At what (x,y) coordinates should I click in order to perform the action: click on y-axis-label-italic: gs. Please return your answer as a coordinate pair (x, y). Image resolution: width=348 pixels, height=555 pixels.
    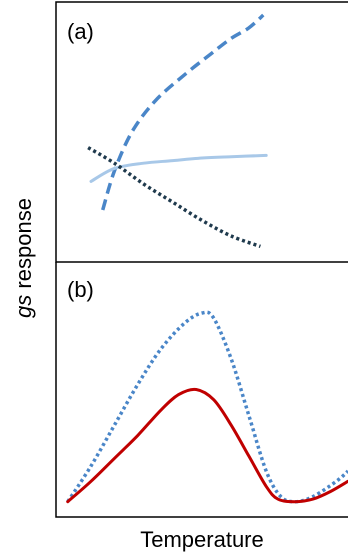
    Looking at the image, I should click on (23, 306).